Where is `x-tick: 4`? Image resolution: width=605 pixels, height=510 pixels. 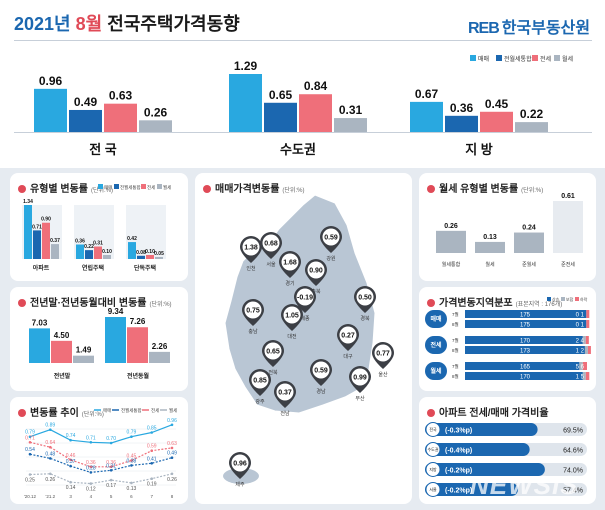
x-tick: 4 is located at coordinates (91, 496).